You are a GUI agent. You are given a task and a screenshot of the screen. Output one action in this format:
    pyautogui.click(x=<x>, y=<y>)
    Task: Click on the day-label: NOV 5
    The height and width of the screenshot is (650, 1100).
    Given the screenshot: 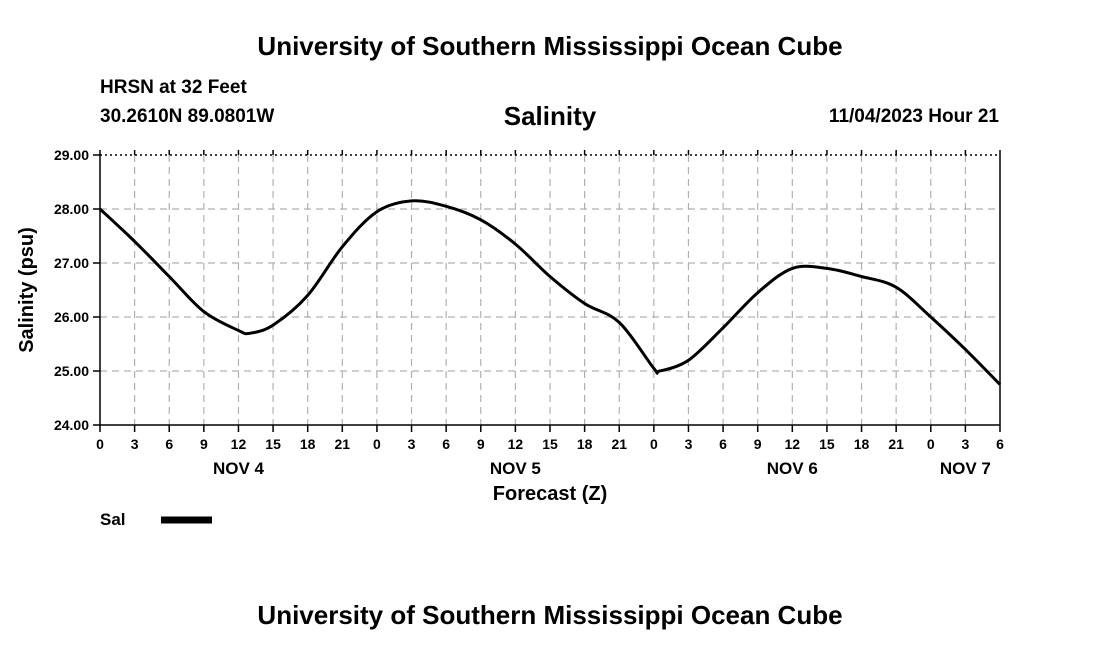 What is the action you would take?
    pyautogui.click(x=515, y=468)
    